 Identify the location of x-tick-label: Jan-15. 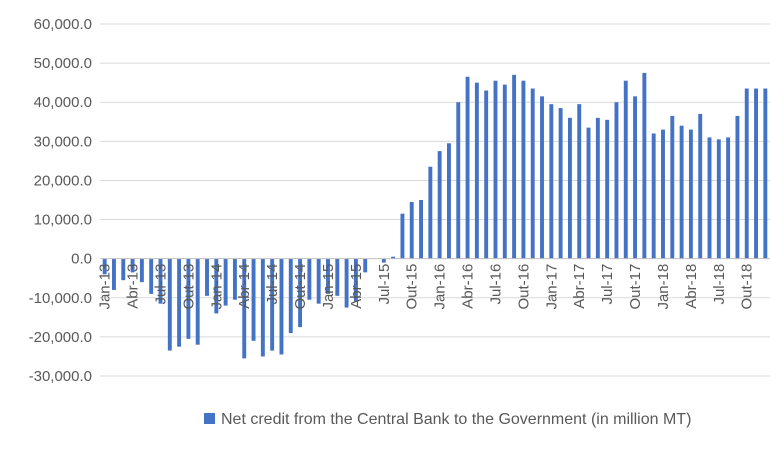
(328, 287).